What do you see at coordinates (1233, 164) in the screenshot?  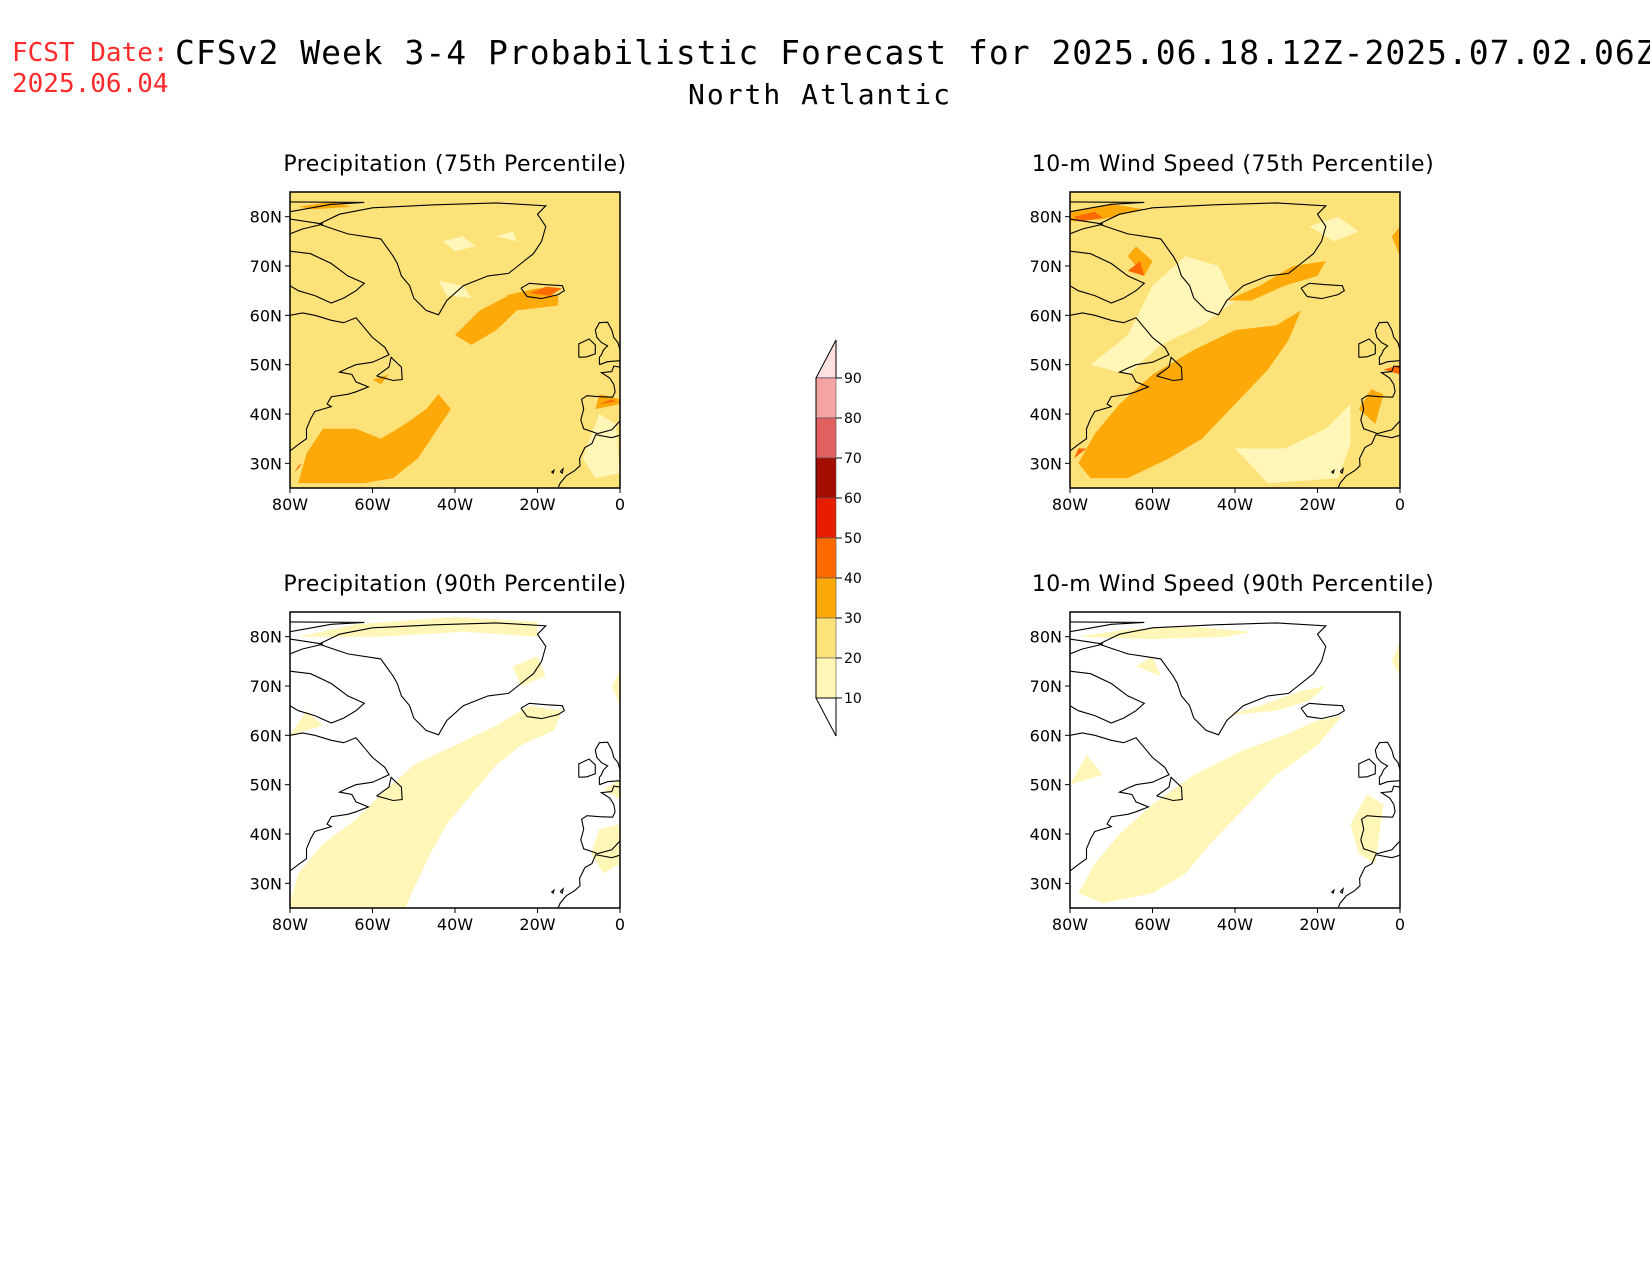 I see `panel-title-wind-75: 10-m Wind Speed (75th Percentile)` at bounding box center [1233, 164].